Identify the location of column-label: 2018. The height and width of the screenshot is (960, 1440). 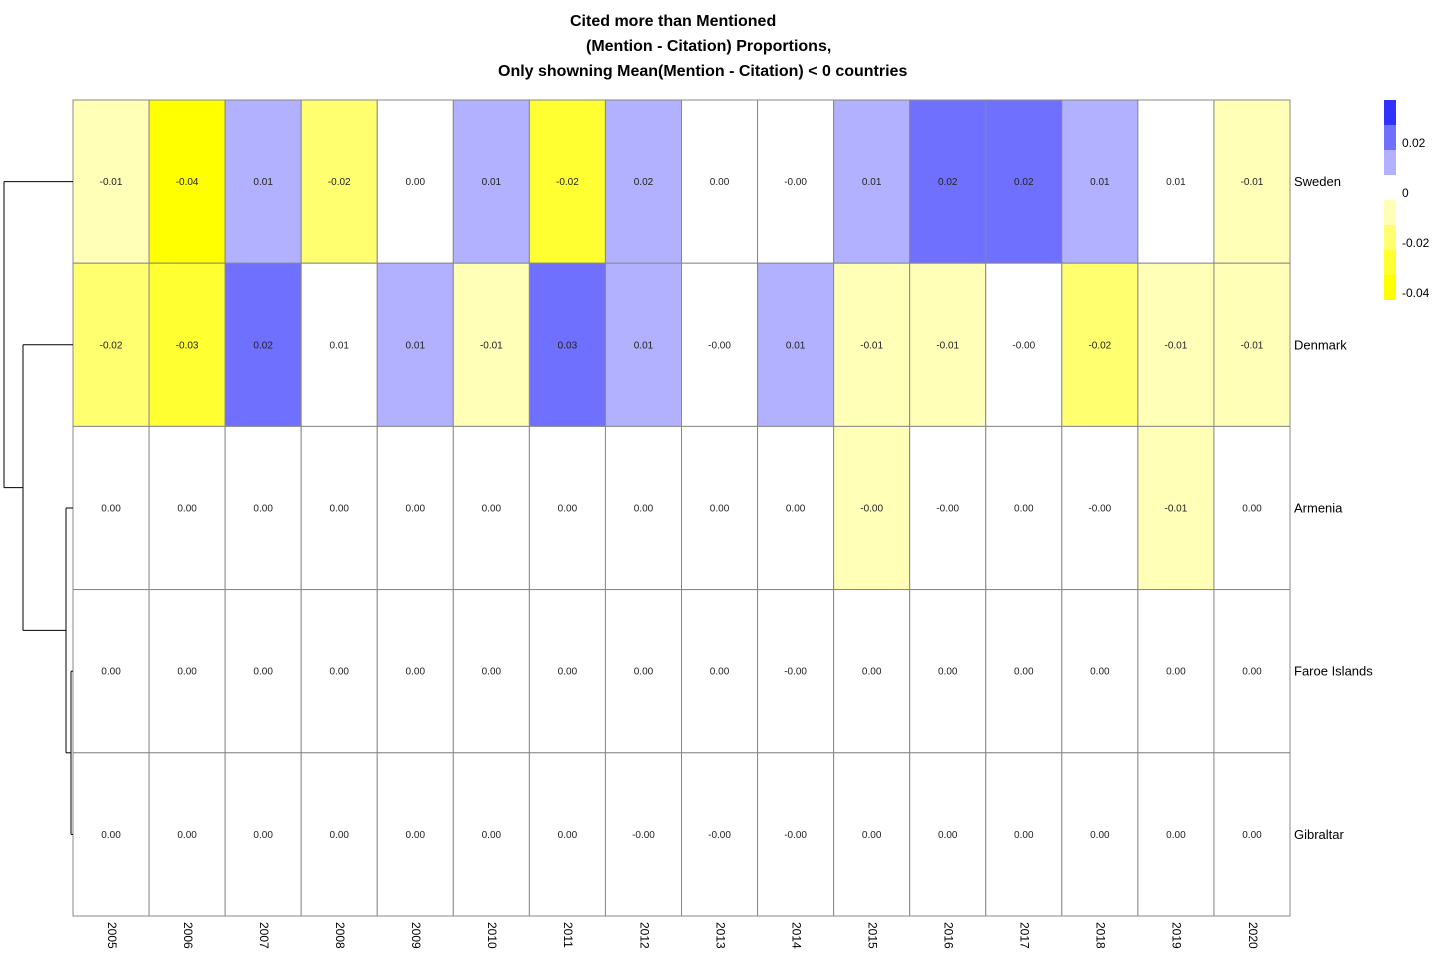
(1101, 935).